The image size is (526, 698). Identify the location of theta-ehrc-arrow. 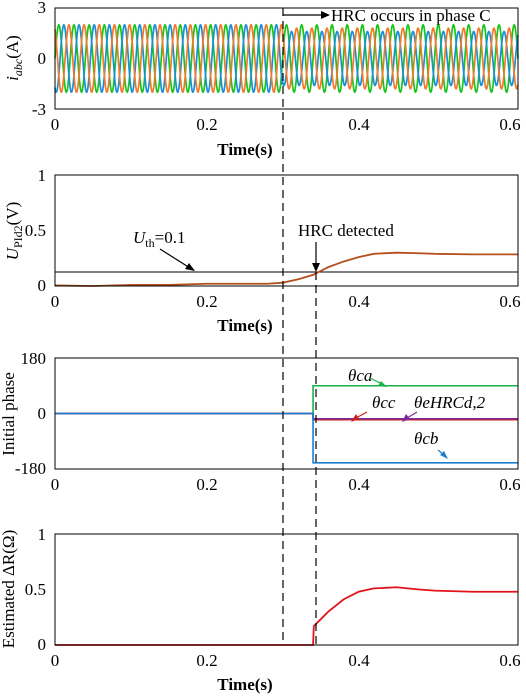
(412, 415).